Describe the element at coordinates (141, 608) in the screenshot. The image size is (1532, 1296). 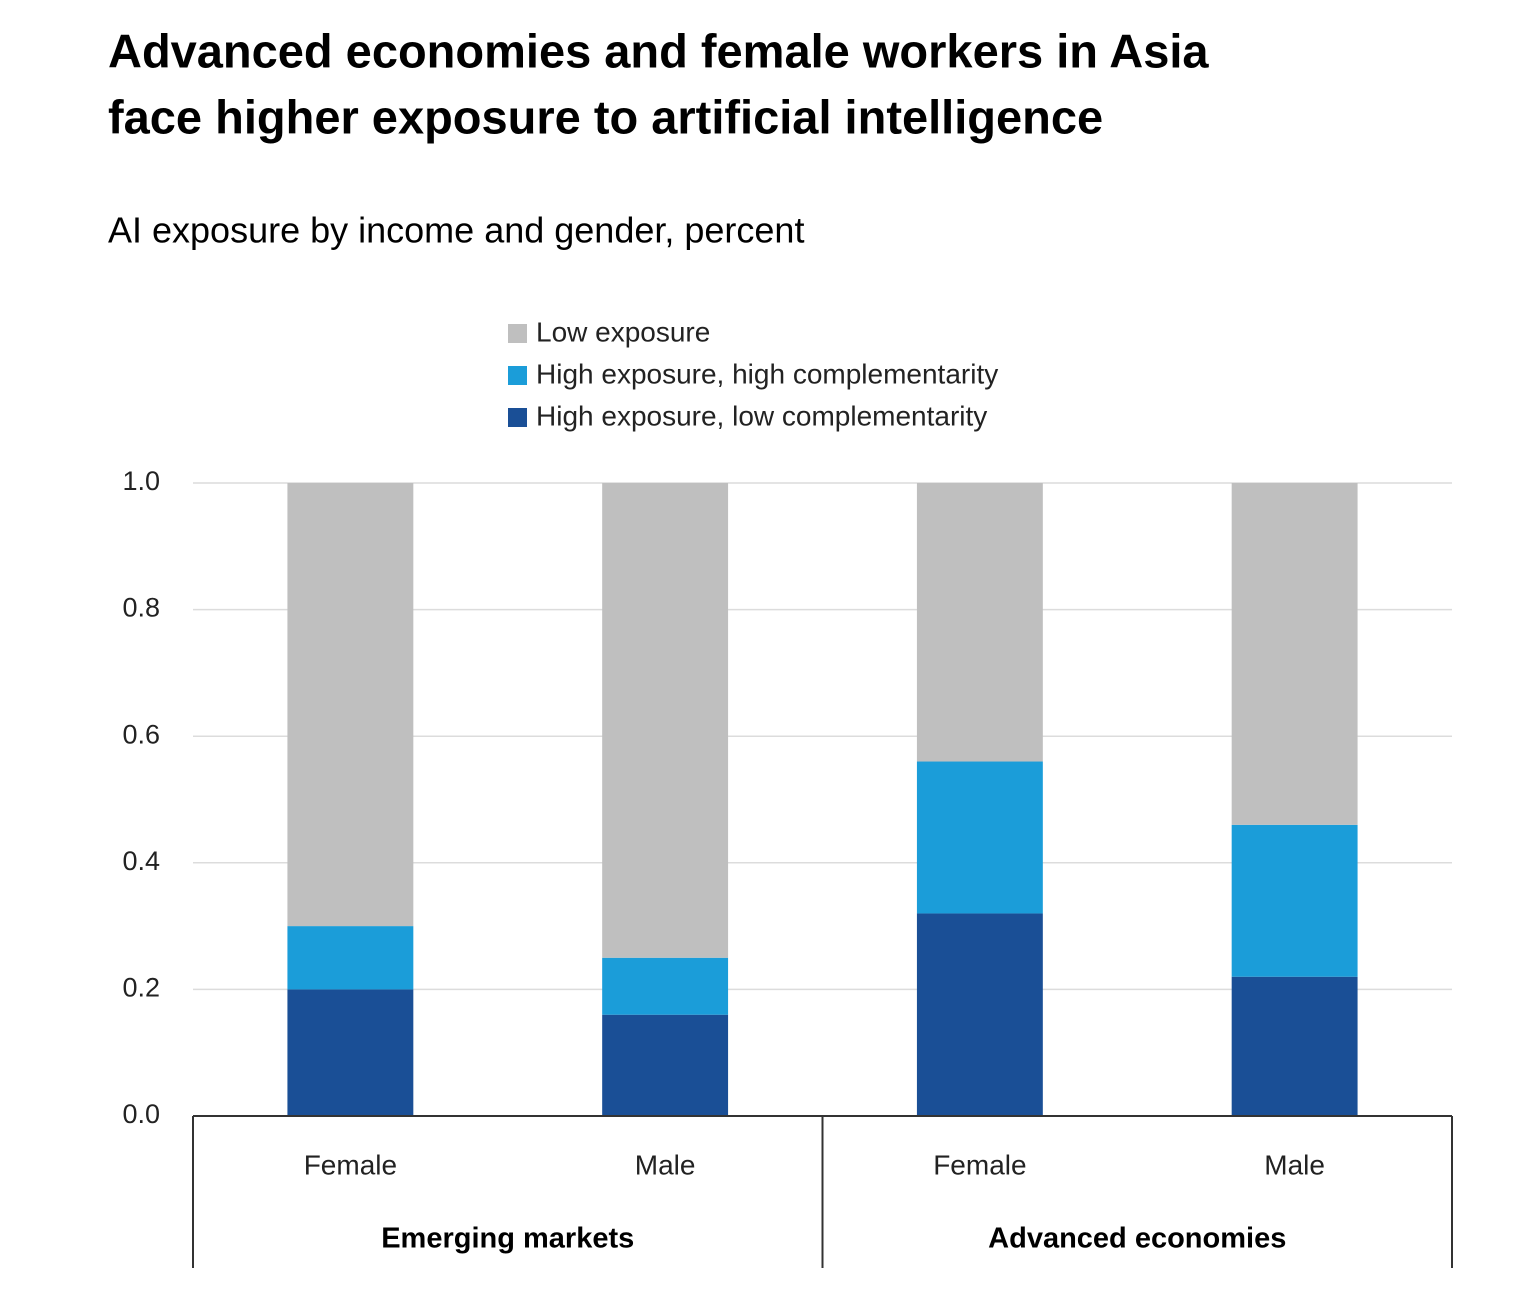
I see `y-tick-label: 0.8` at that location.